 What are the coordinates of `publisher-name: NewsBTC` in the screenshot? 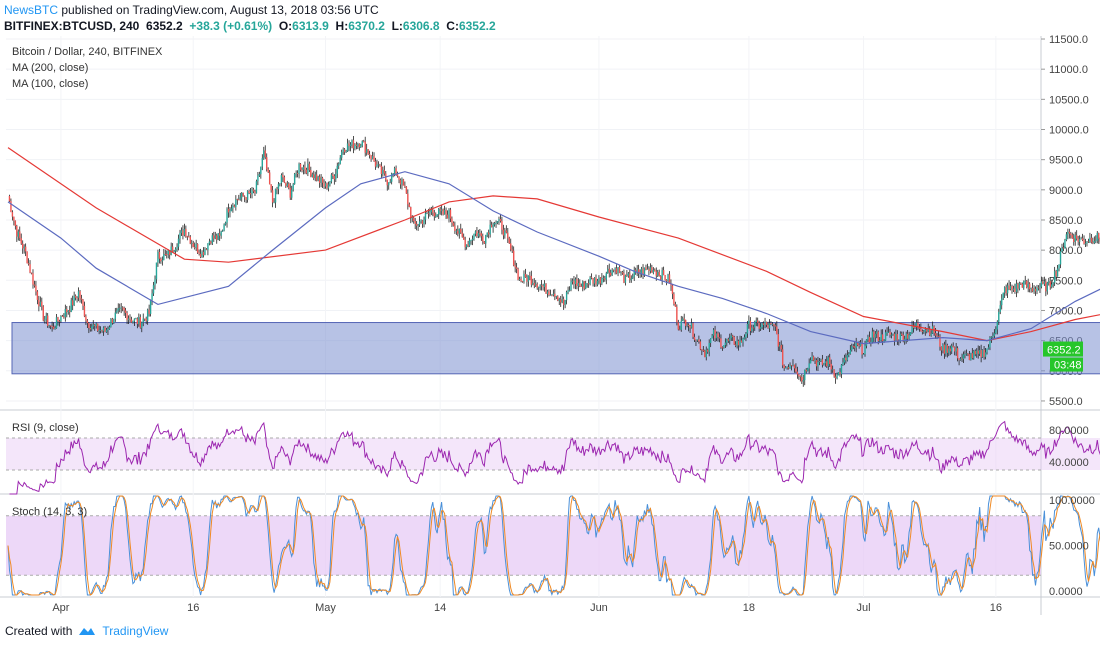 It's located at (31, 10).